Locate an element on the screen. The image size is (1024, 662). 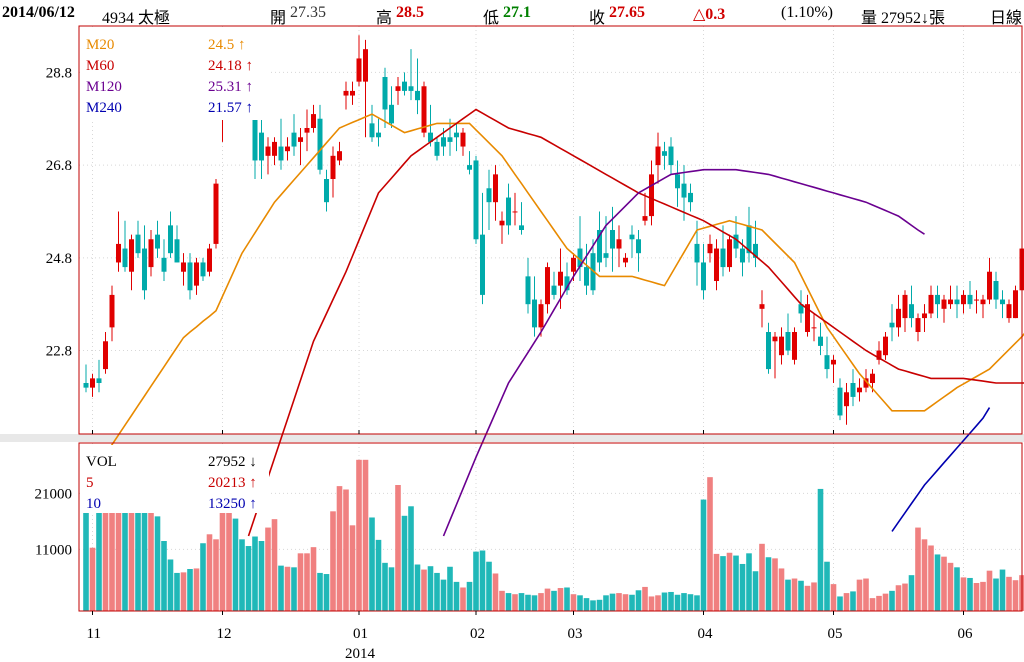
month-tick-label: 12 is located at coordinates (224, 634).